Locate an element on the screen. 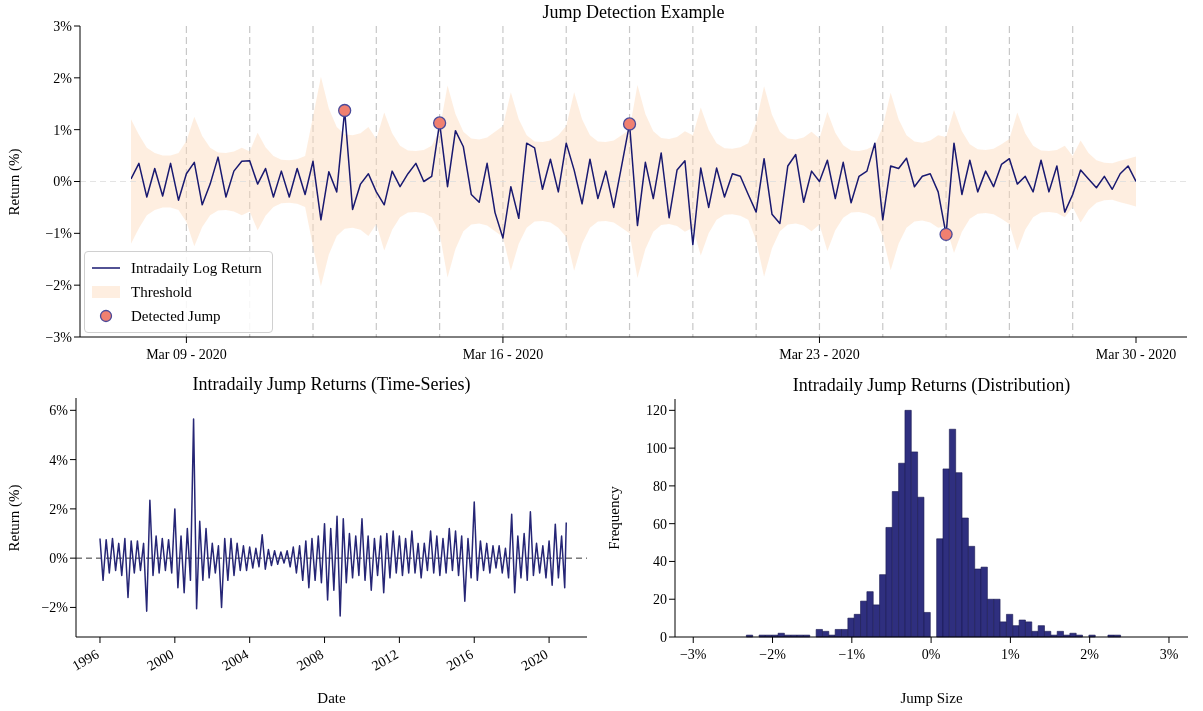 This screenshot has width=1203, height=711. y-axis-title: Frequency is located at coordinates (613, 518).